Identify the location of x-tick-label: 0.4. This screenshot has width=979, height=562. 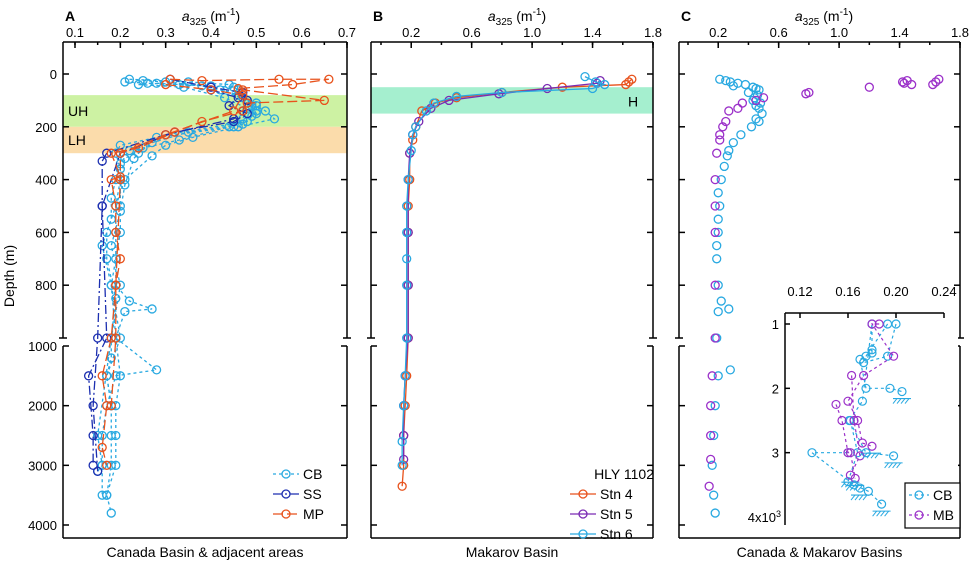
(211, 32).